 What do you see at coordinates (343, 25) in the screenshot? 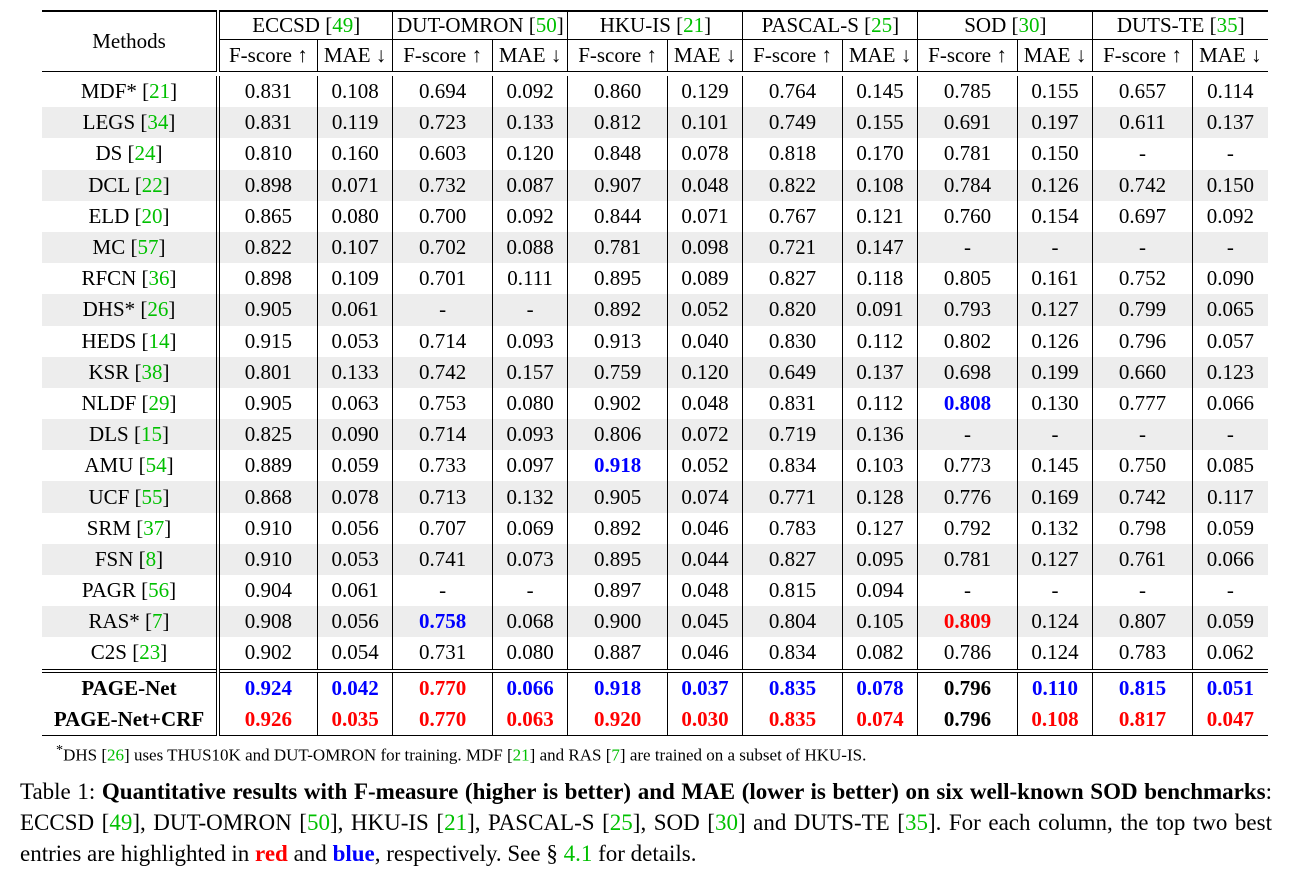
I see `dataset-citation: 49` at bounding box center [343, 25].